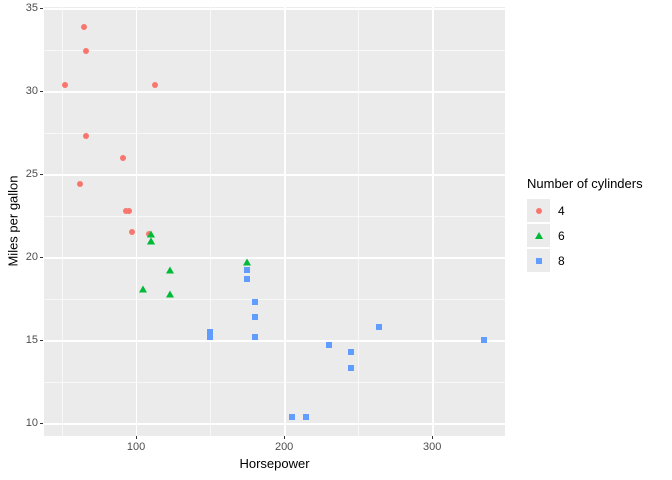 The image size is (672, 480). Describe the element at coordinates (31, 423) in the screenshot. I see `y-tick-label: 10` at that location.